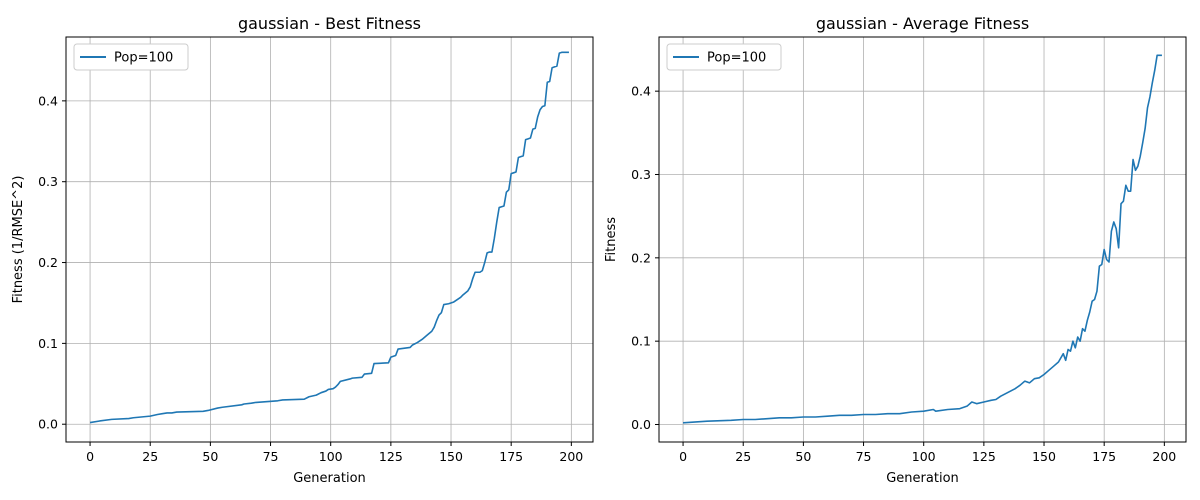  Describe the element at coordinates (18, 240) in the screenshot. I see `y-axis-label: Fitness (1/RMSE^2)` at that location.